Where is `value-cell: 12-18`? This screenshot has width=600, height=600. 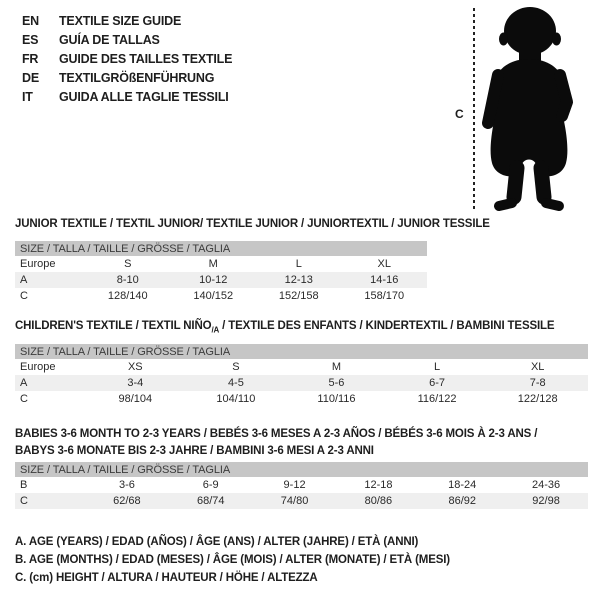
value-cell: 12-18 is located at coordinates (378, 485).